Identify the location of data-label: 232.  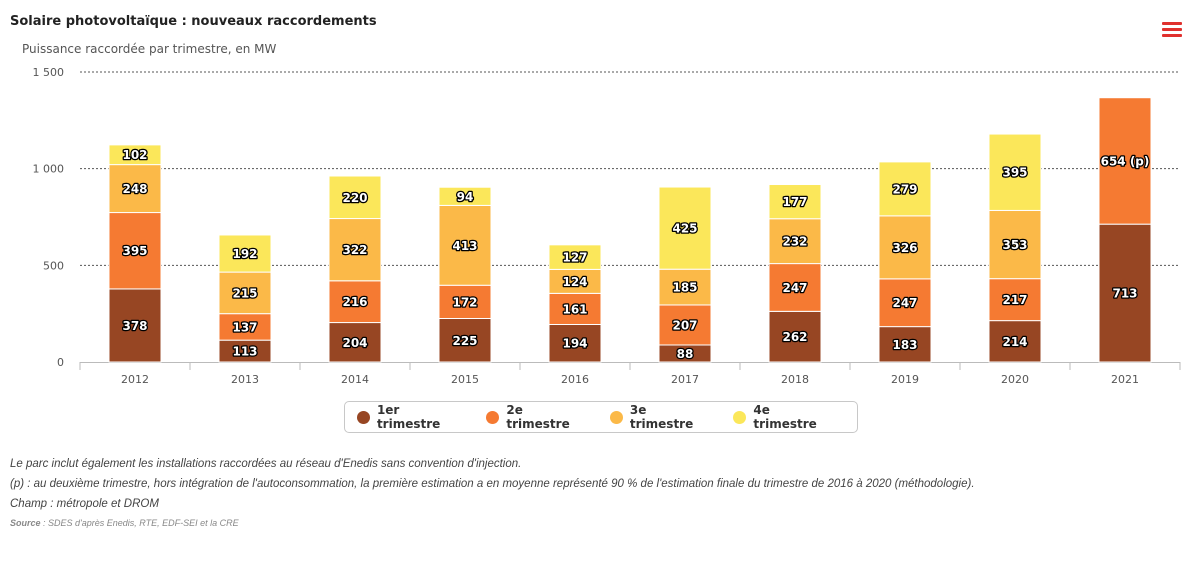
(794, 242).